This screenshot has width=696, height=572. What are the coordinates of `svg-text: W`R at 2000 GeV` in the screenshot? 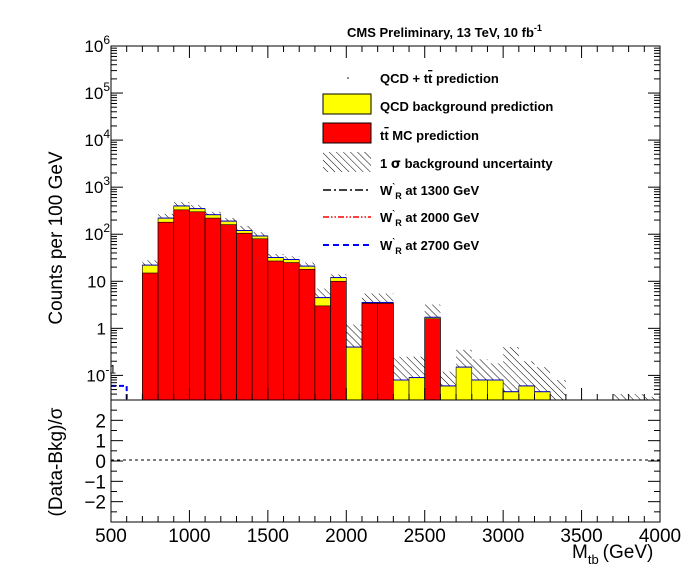 It's located at (429, 218).